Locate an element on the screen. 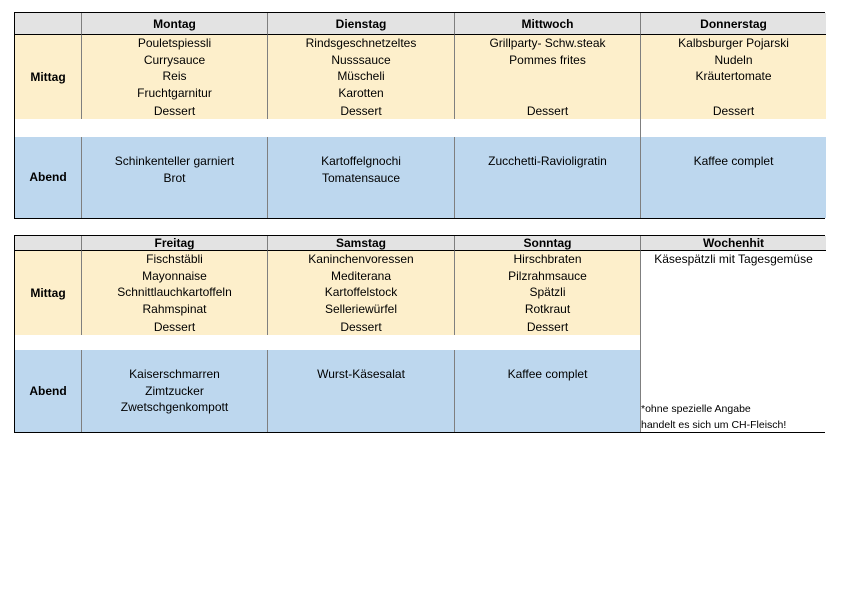 The height and width of the screenshot is (595, 842). dish: Rotkraut is located at coordinates (547, 308).